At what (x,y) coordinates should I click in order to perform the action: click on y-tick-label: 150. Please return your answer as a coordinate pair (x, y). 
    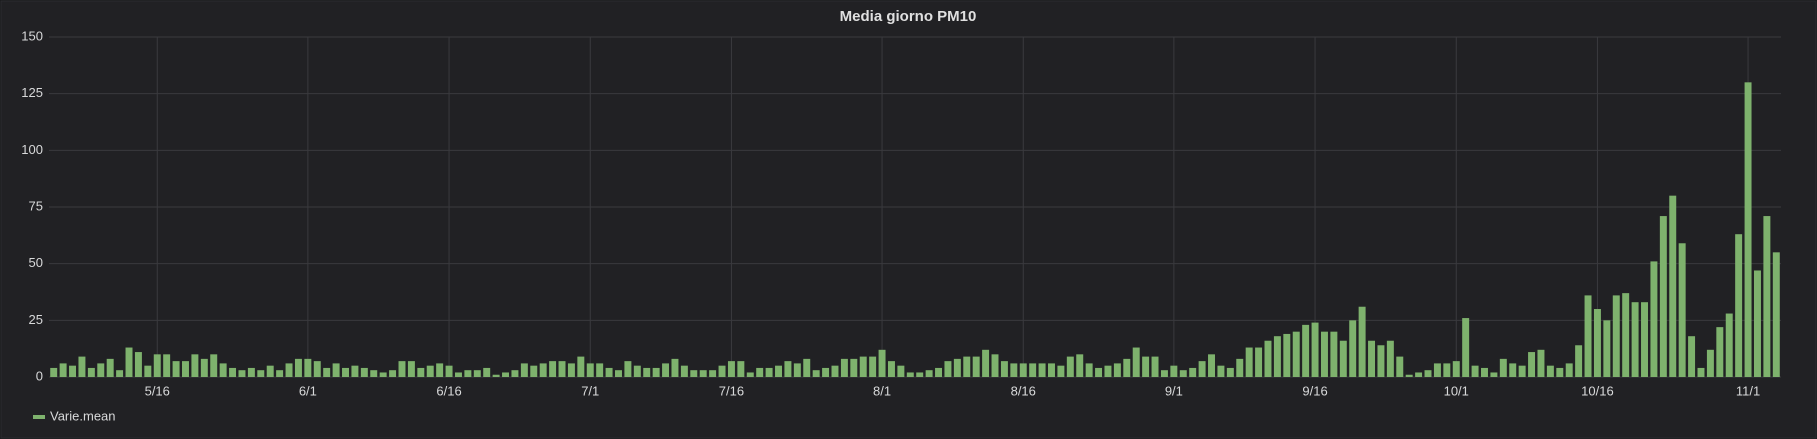
    Looking at the image, I should click on (32, 35).